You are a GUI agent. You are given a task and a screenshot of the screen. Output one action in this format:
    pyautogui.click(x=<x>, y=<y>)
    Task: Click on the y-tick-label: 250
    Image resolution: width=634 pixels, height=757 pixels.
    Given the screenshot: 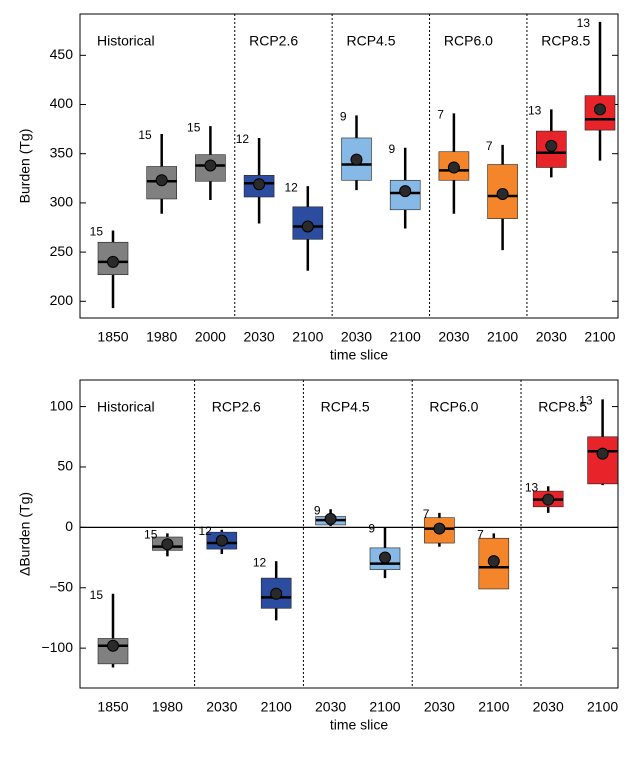 What is the action you would take?
    pyautogui.click(x=62, y=251)
    